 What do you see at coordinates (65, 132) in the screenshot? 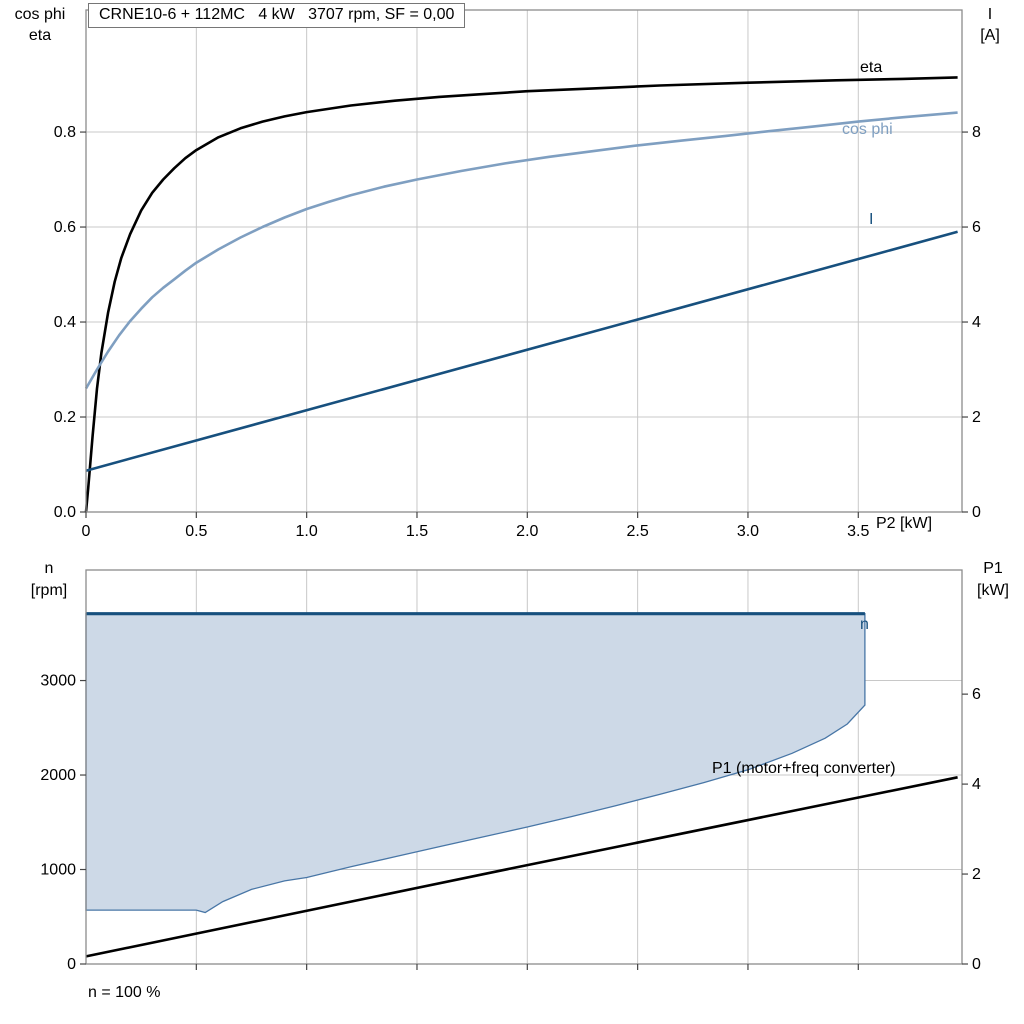
I see `svg-text: 0.8` at bounding box center [65, 132].